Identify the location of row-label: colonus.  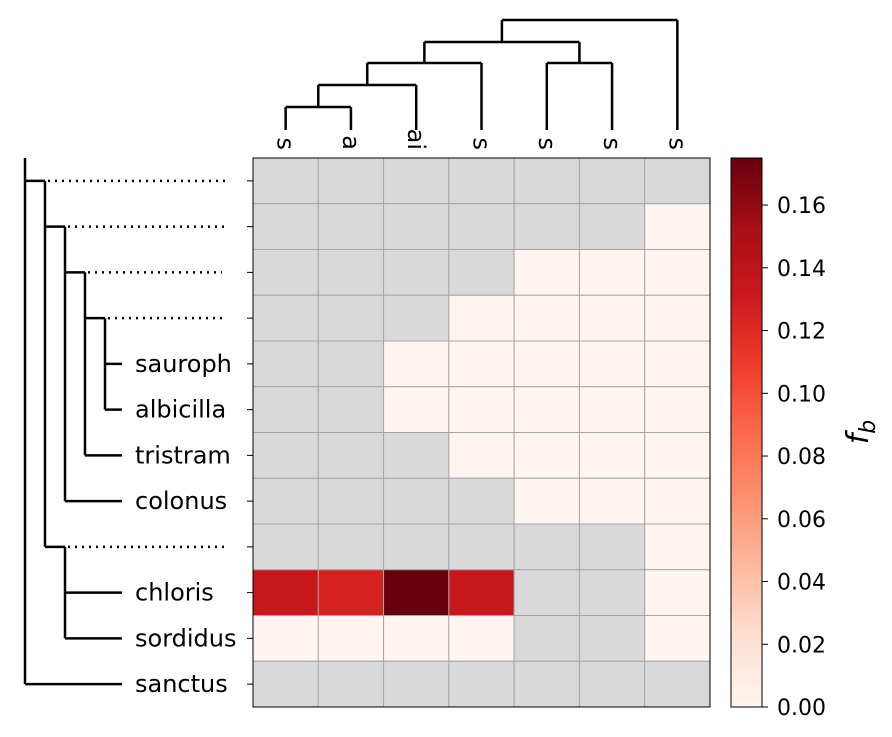
(181, 501).